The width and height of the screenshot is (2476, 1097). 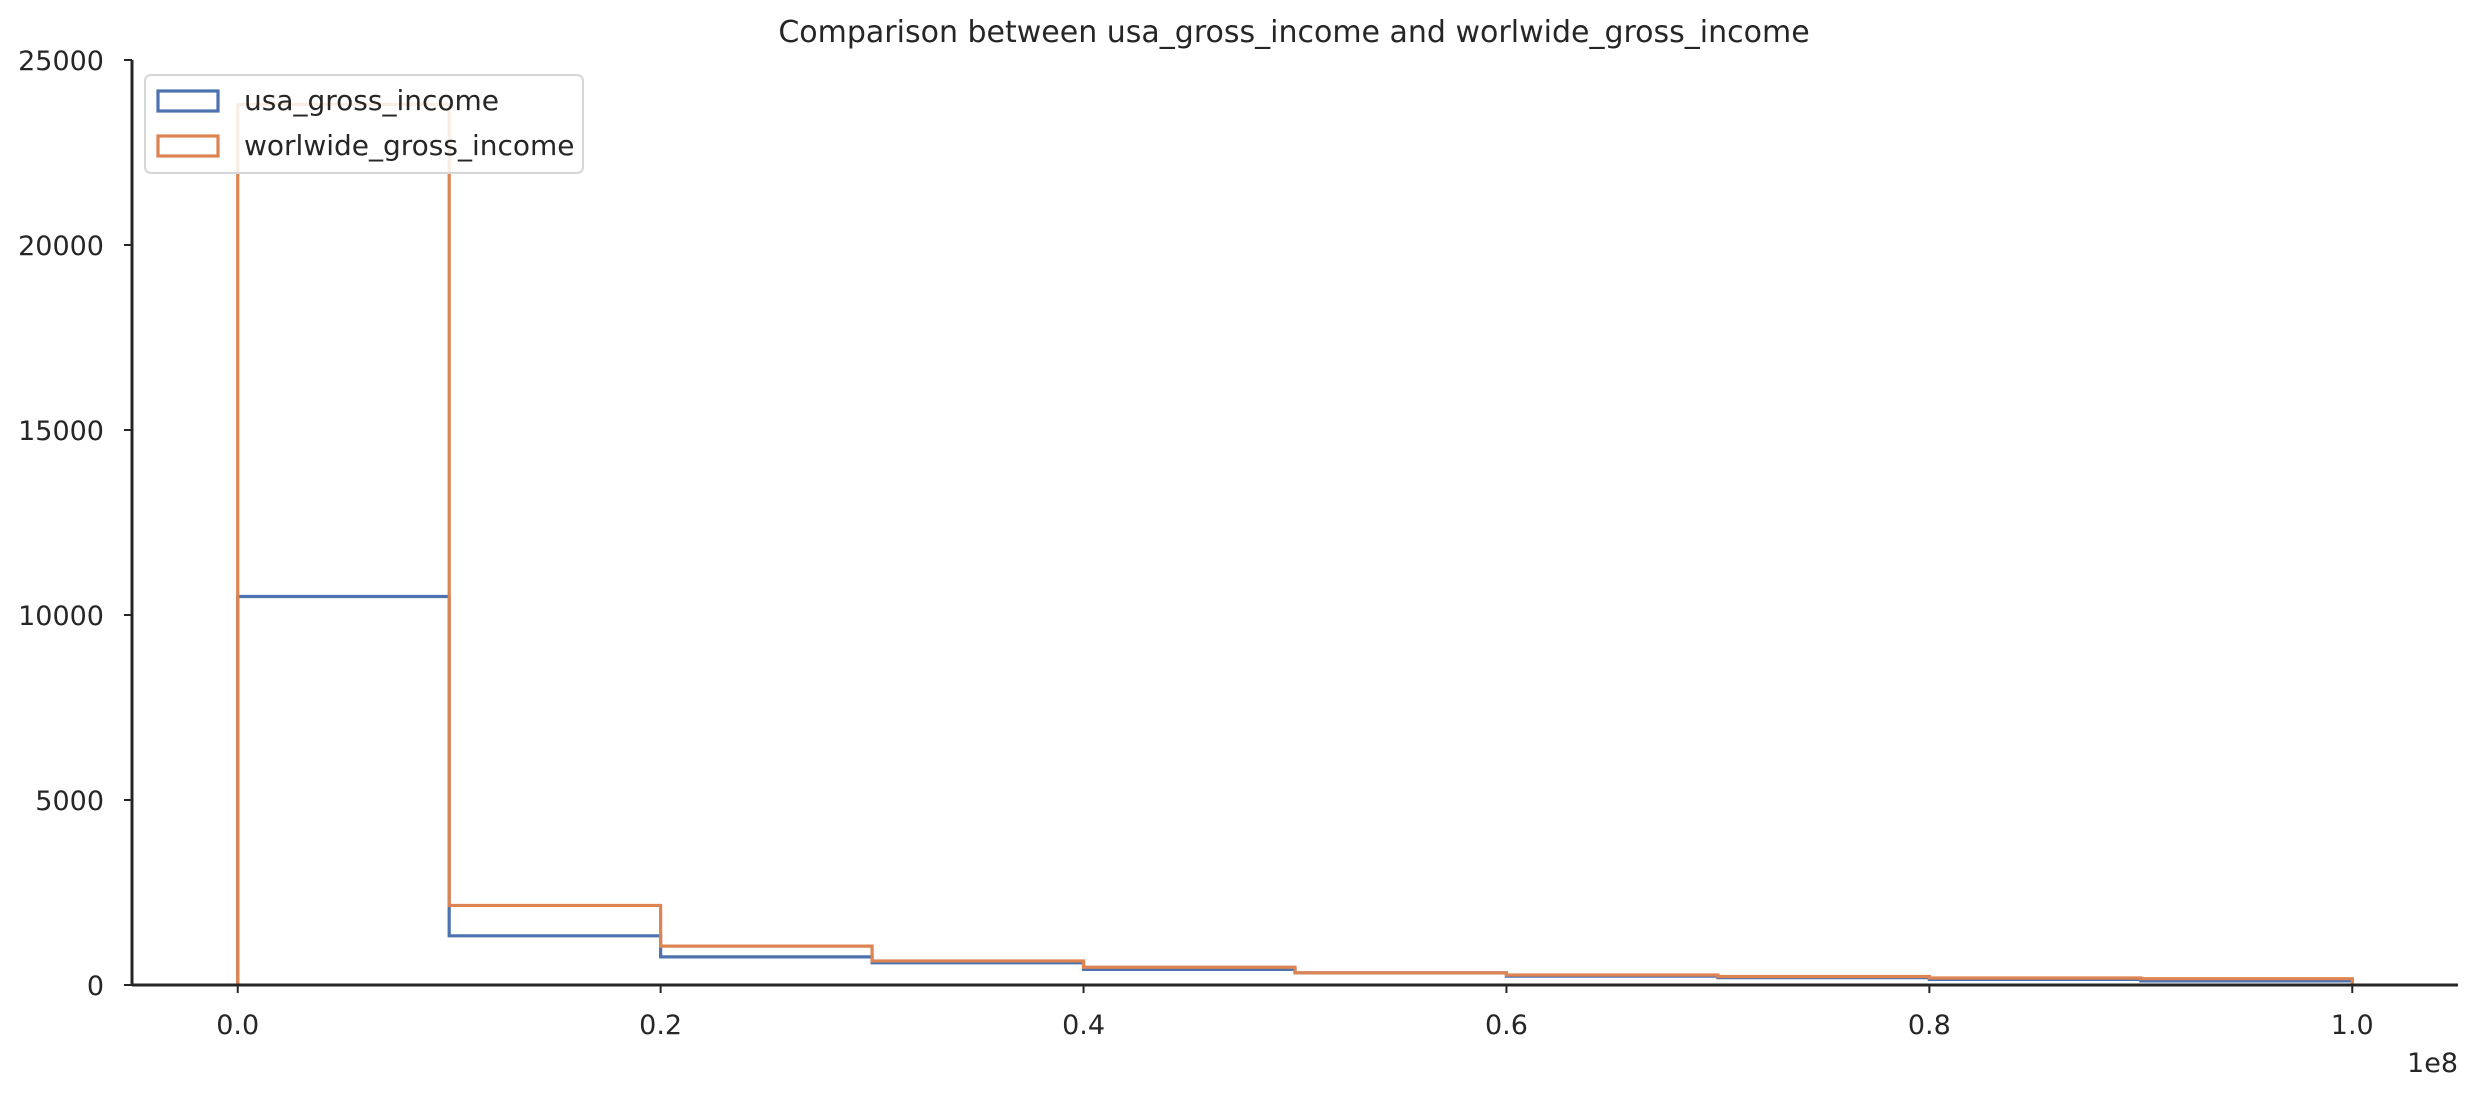 What do you see at coordinates (371, 100) in the screenshot?
I see `legend-label-usa_gross_income: usa_gross_income` at bounding box center [371, 100].